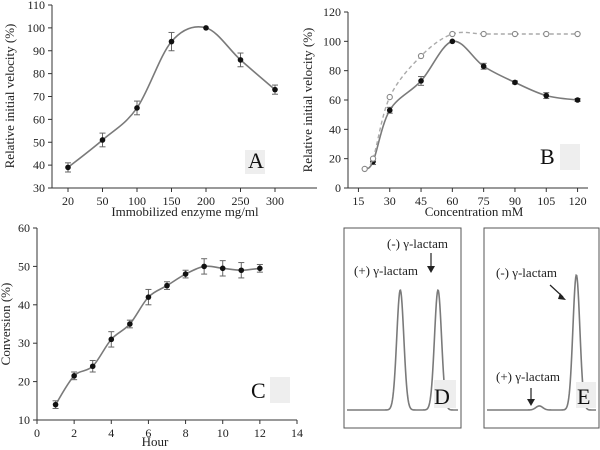  What do you see at coordinates (335, 100) in the screenshot?
I see `panel-b-ytick-label: 60` at bounding box center [335, 100].